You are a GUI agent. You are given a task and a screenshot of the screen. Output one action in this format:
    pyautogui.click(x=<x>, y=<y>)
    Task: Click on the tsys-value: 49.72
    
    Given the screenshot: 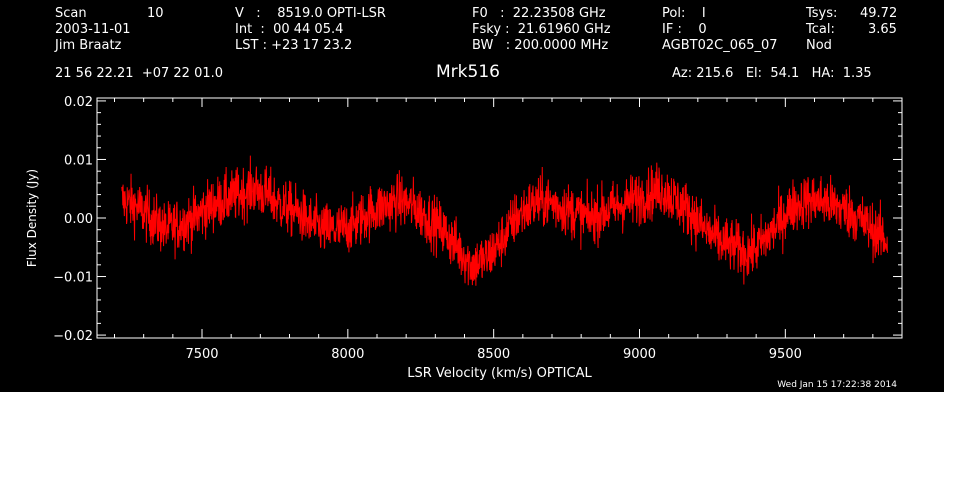 What is the action you would take?
    pyautogui.click(x=879, y=13)
    